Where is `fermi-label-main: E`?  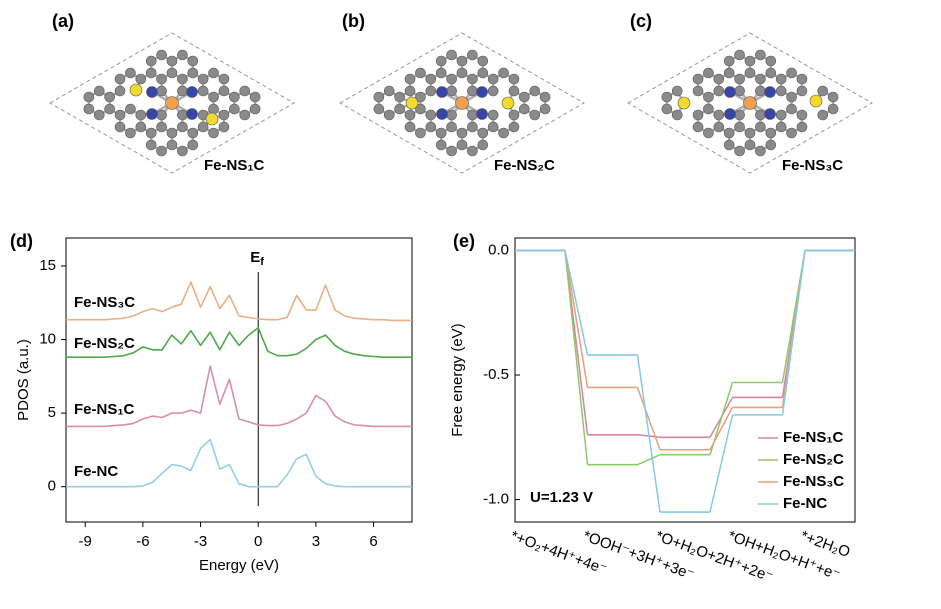 fermi-label-main: E is located at coordinates (255, 257).